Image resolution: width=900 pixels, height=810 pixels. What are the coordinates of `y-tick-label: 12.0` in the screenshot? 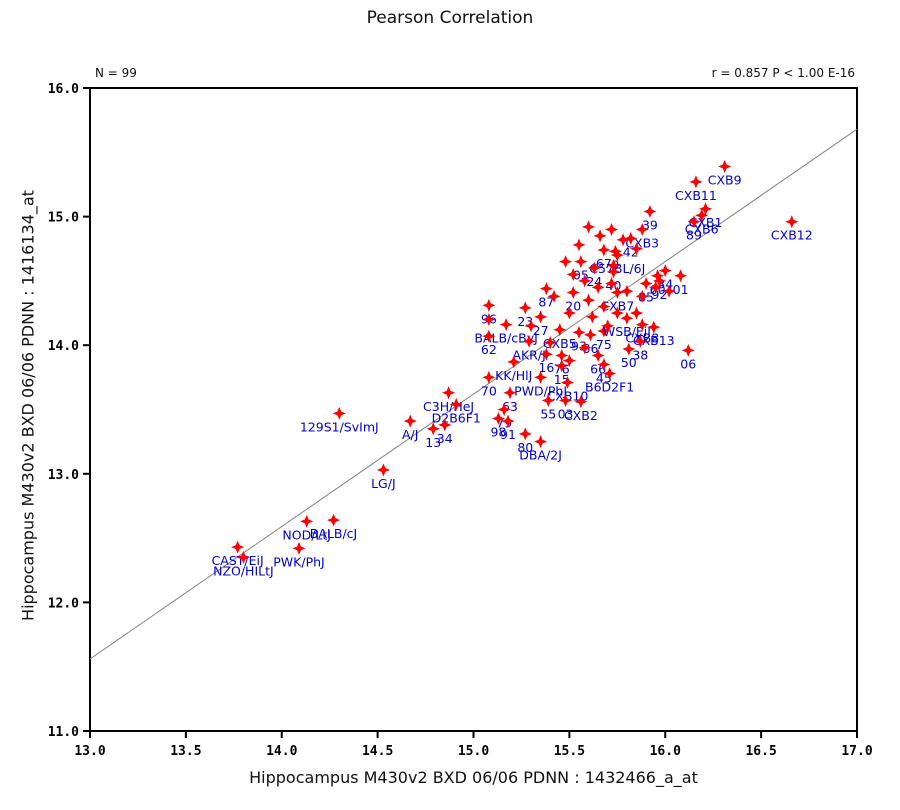 It's located at (63, 603).